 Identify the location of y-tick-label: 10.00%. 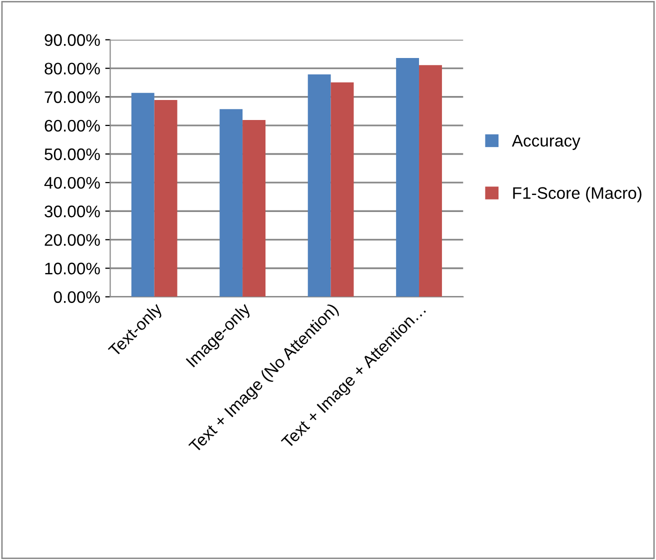
(72, 268).